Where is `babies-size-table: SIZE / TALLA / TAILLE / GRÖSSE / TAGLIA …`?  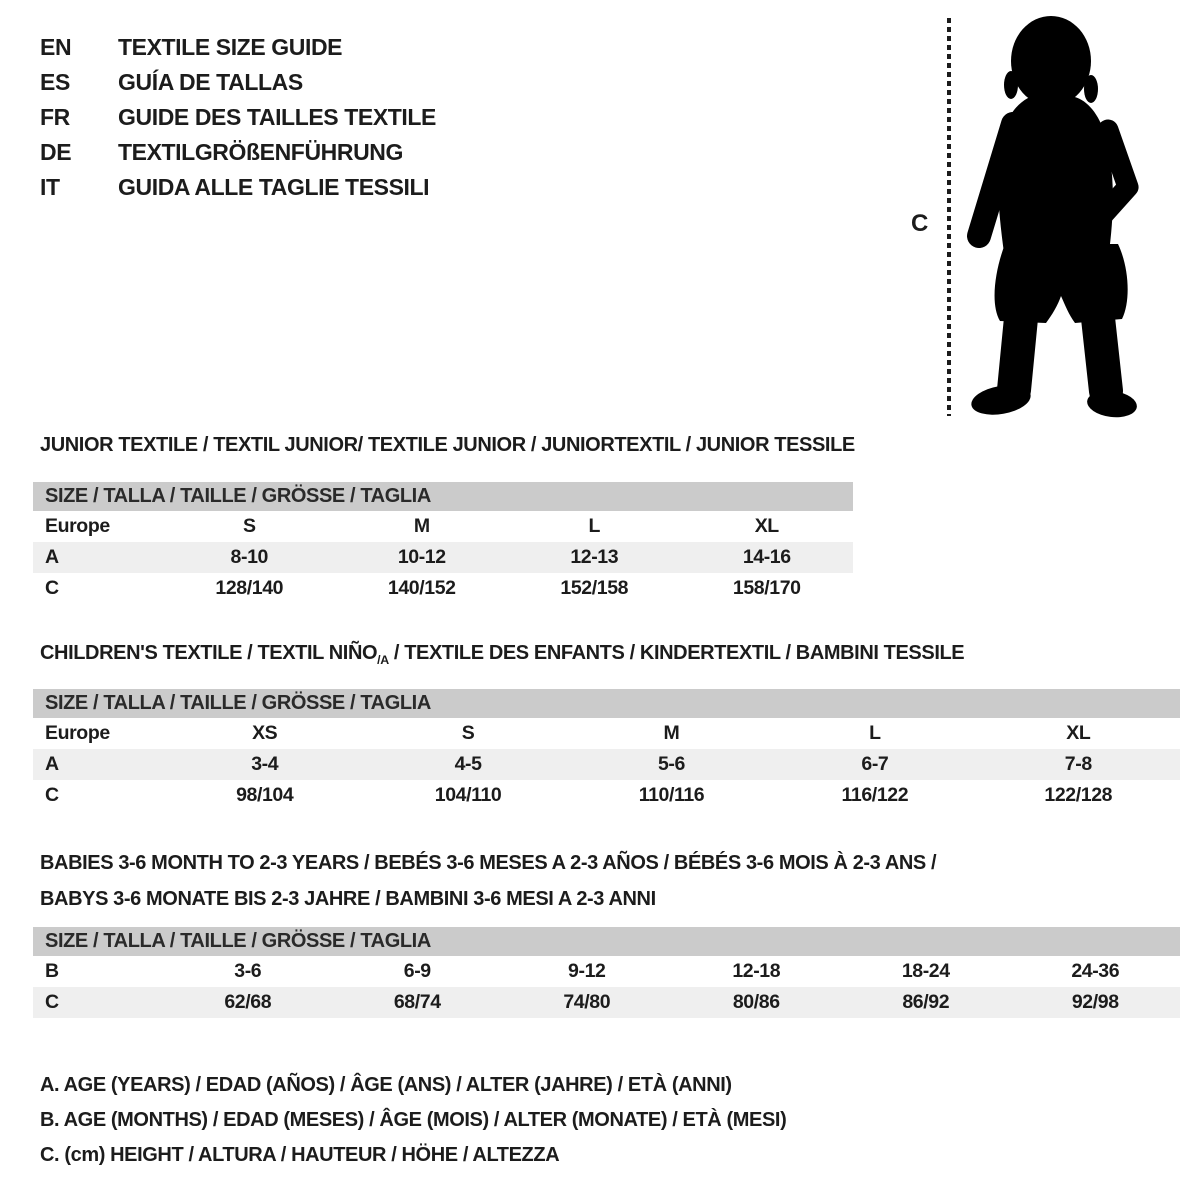
babies-size-table: SIZE / TALLA / TAILLE / GRÖSSE / TAGLIA … is located at coordinates (606, 972).